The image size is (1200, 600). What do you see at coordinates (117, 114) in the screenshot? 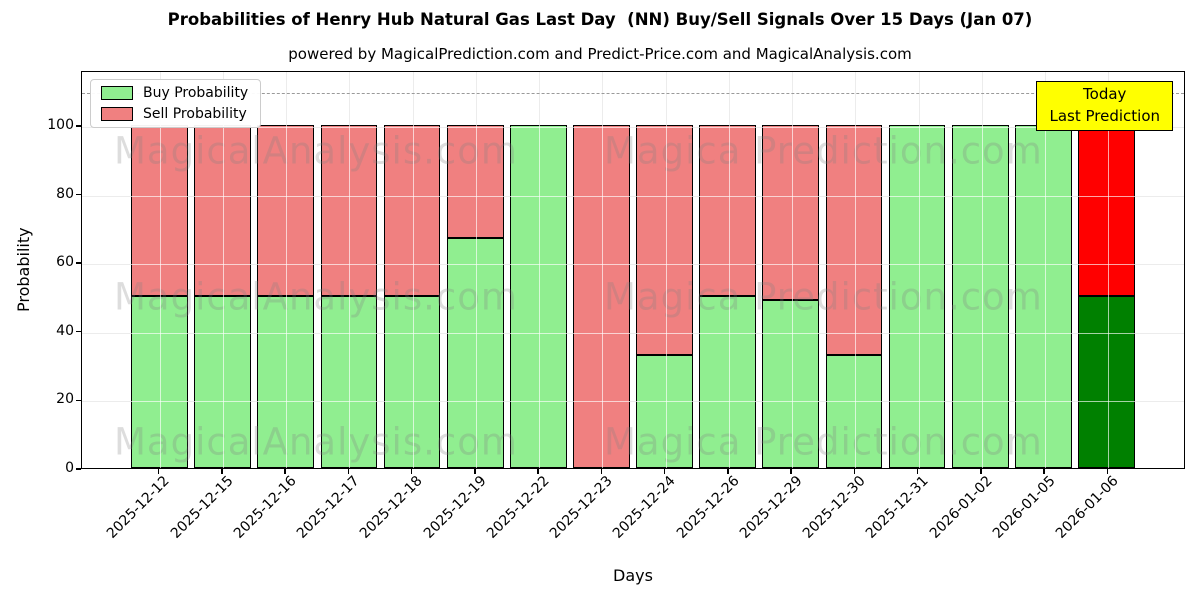
I see `sell-swatch-icon` at bounding box center [117, 114].